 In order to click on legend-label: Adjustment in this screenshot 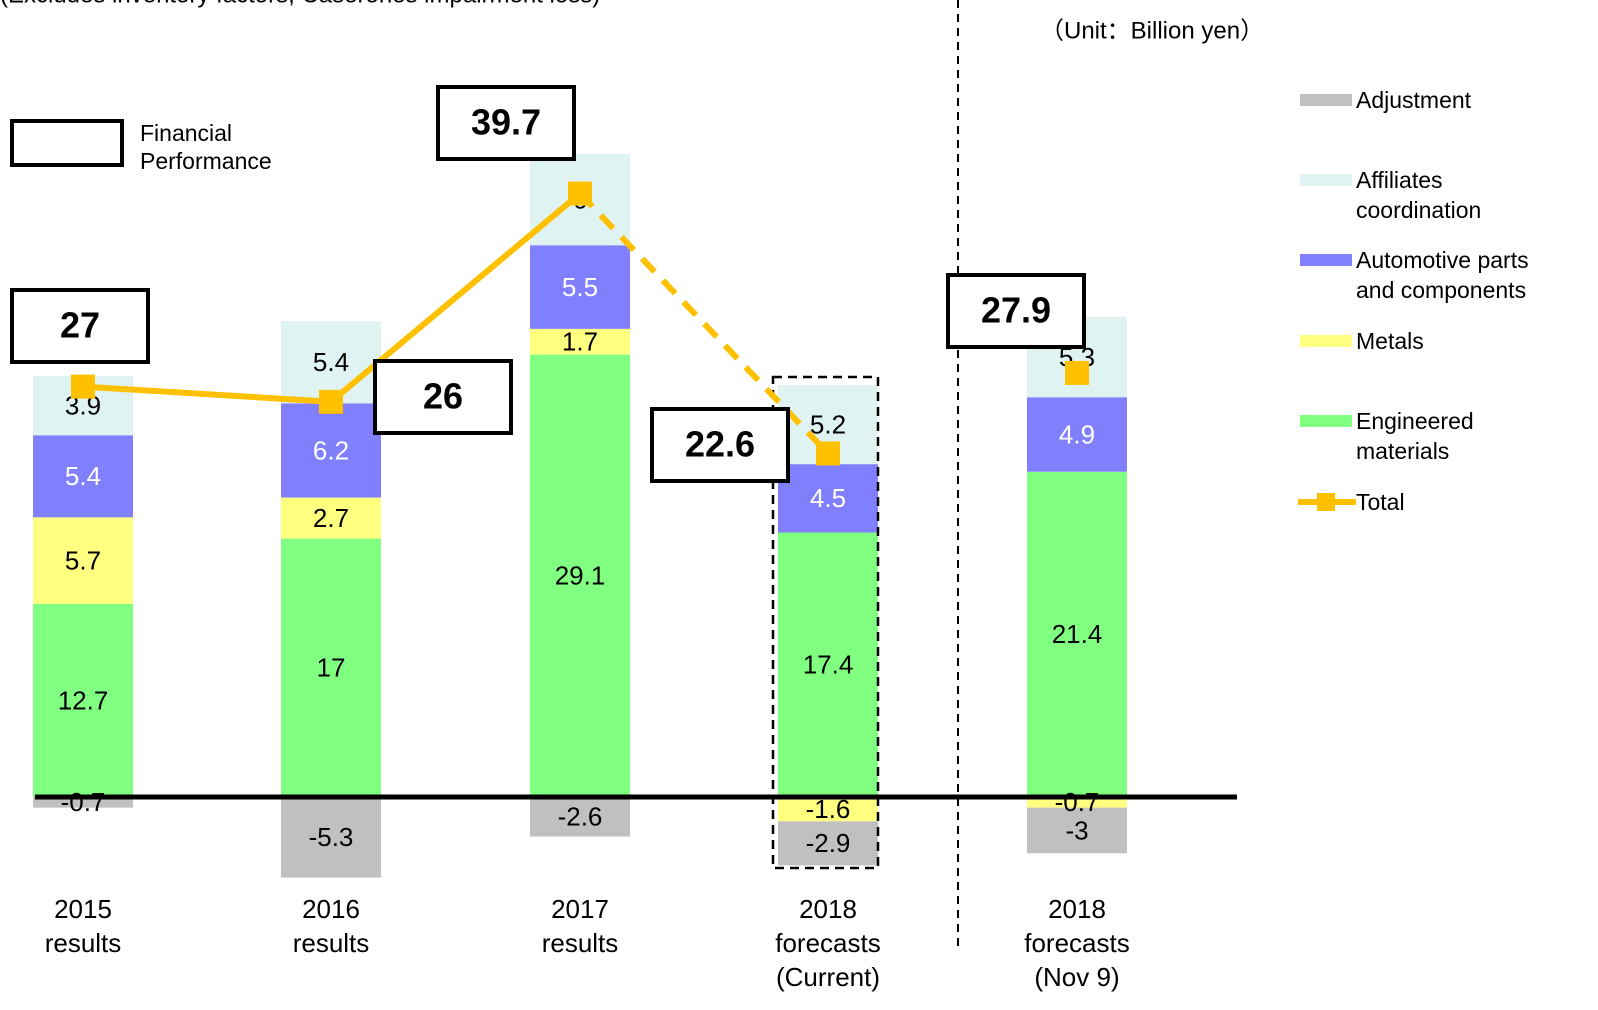, I will do `click(1414, 100)`.